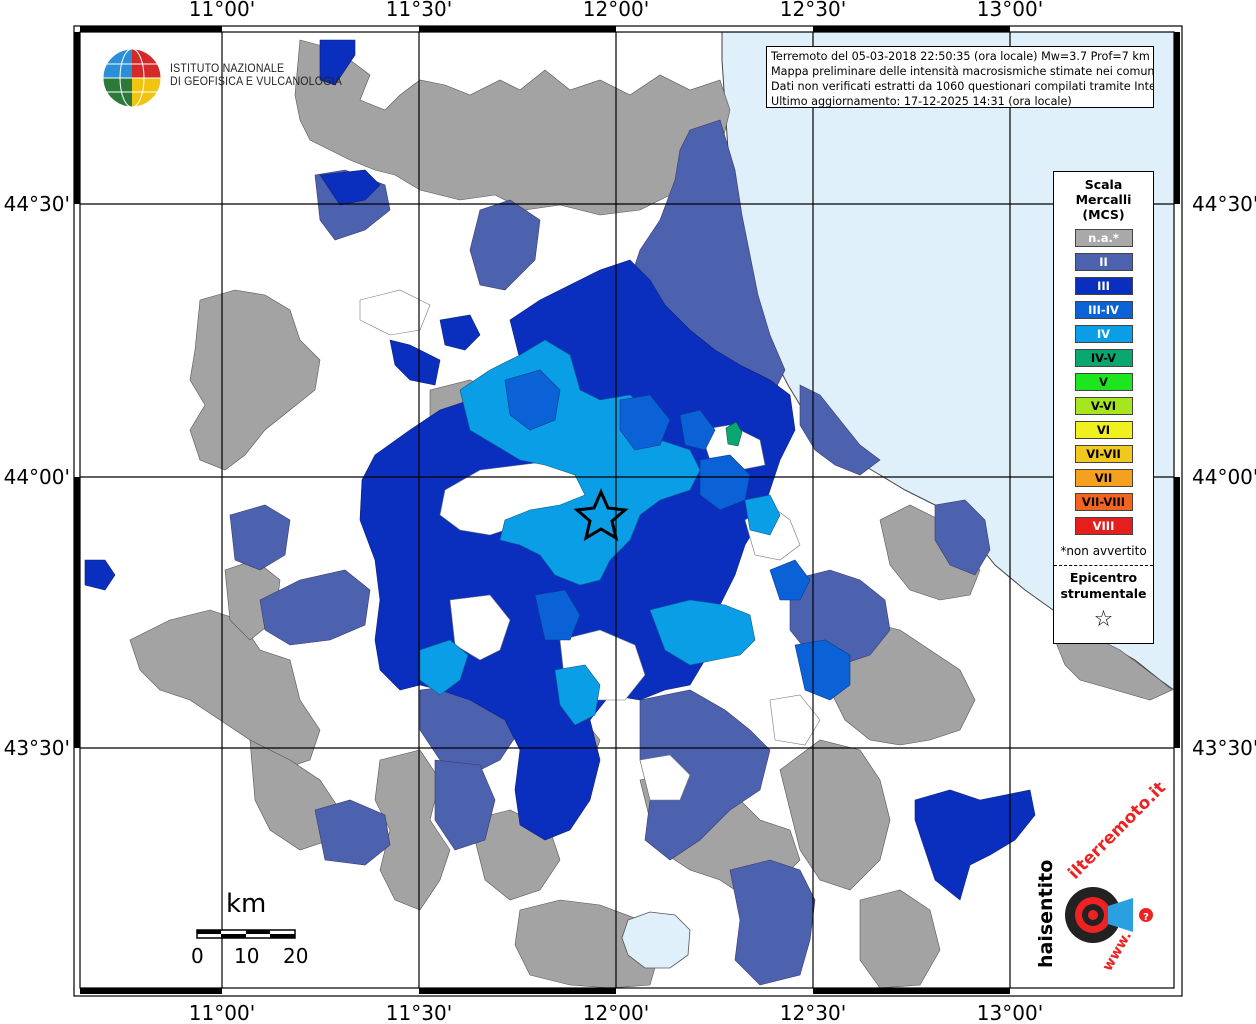 The height and width of the screenshot is (1024, 1256). What do you see at coordinates (246, 934) in the screenshot?
I see `scale-bar` at bounding box center [246, 934].